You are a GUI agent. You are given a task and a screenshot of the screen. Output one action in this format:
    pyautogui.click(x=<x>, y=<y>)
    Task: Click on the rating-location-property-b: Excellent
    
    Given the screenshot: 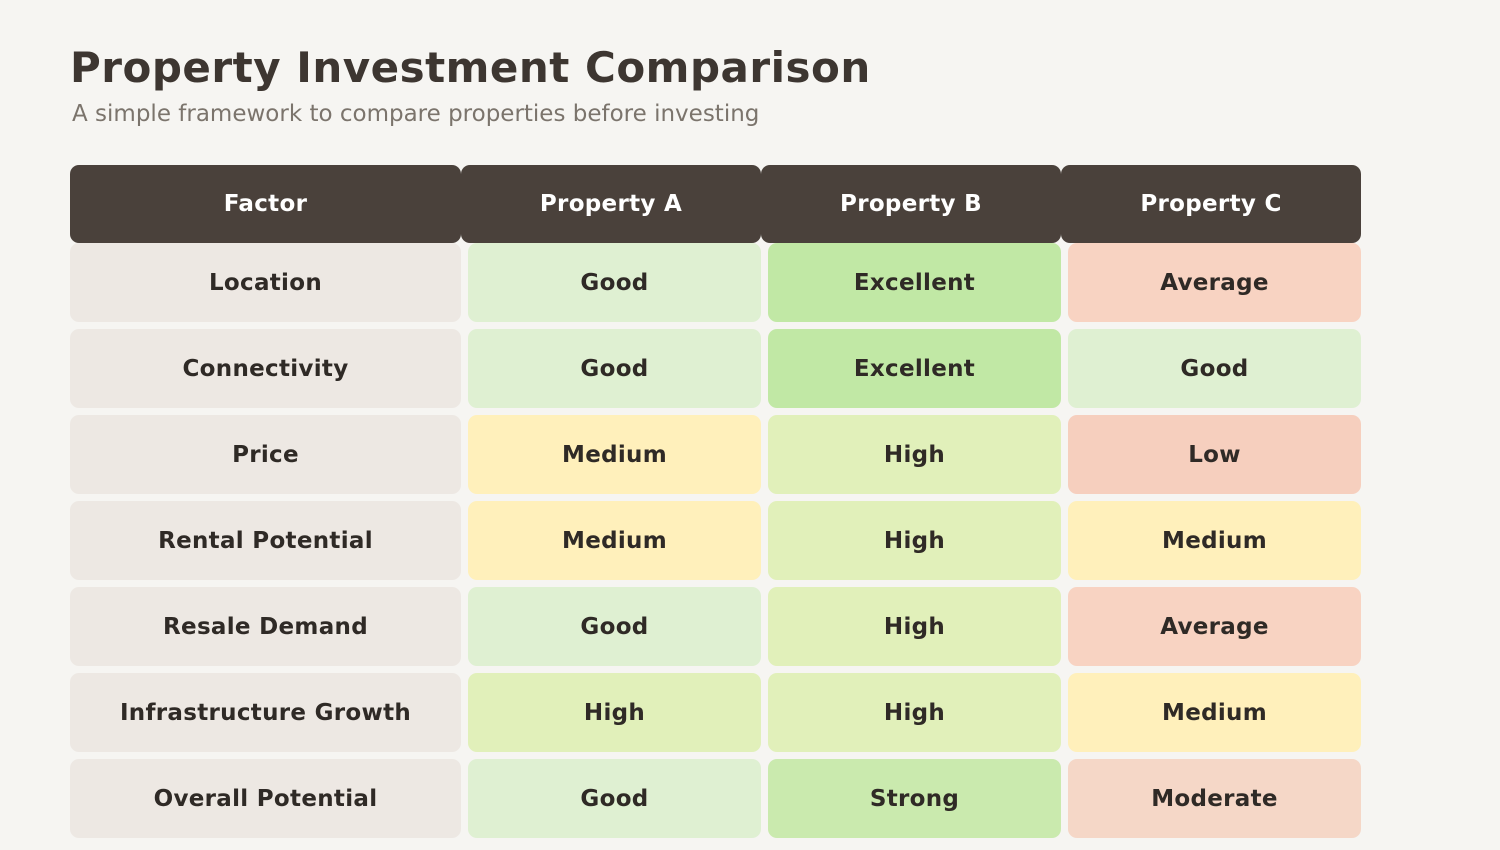 What is the action you would take?
    pyautogui.click(x=914, y=282)
    